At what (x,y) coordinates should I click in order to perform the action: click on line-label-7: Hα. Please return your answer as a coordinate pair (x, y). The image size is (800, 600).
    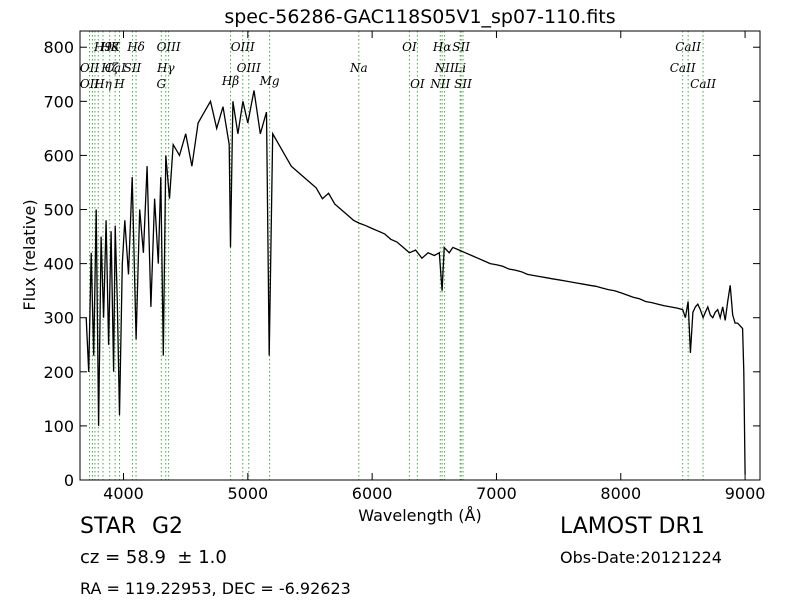
    Looking at the image, I should click on (442, 47).